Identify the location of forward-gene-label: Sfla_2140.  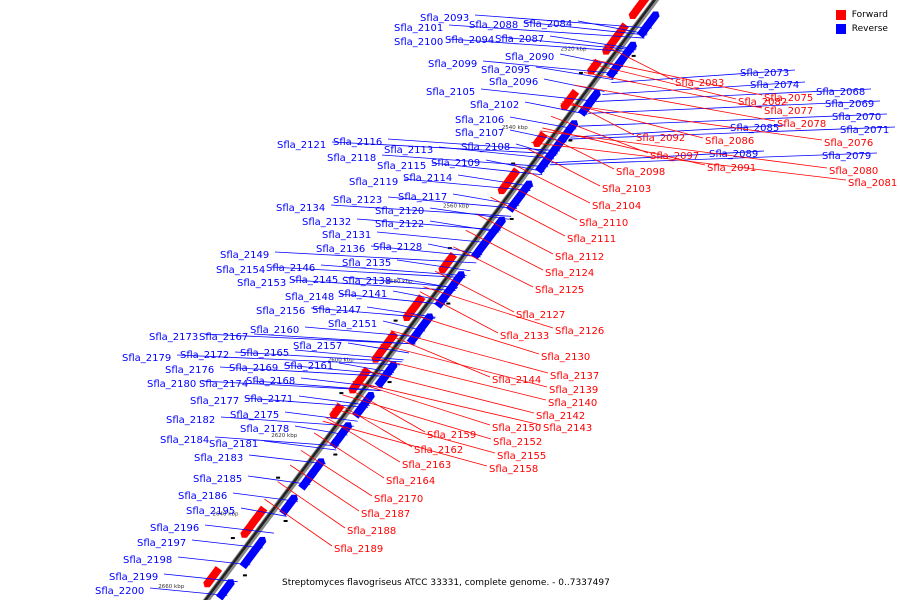
(572, 403).